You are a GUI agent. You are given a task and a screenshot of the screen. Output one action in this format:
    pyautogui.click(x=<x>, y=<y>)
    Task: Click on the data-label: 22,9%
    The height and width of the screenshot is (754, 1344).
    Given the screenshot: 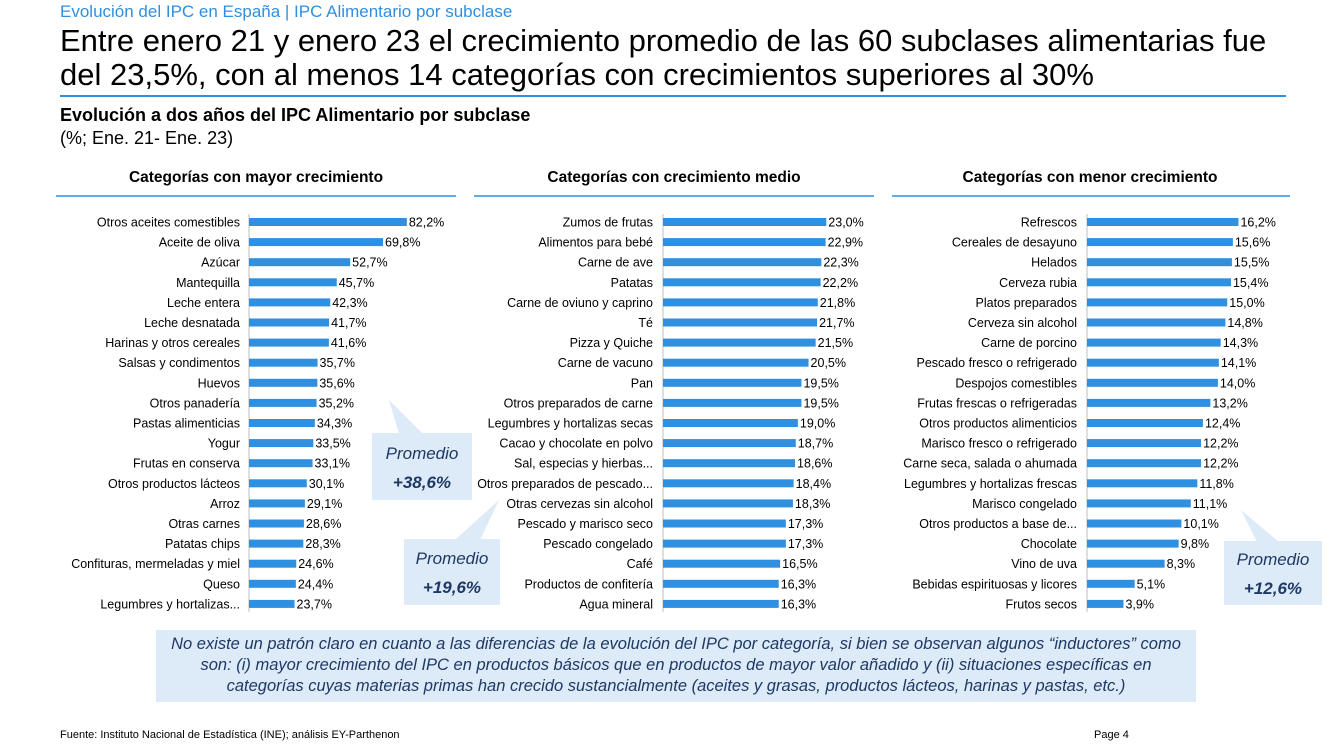 What is the action you would take?
    pyautogui.click(x=845, y=243)
    